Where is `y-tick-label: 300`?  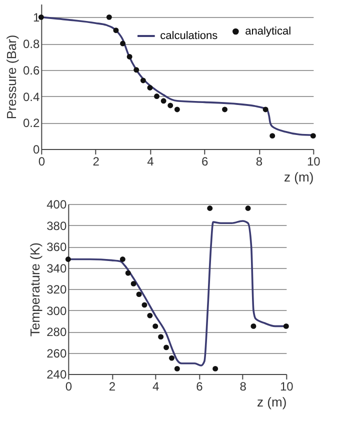 y-tick-label: 300 is located at coordinates (56, 311).